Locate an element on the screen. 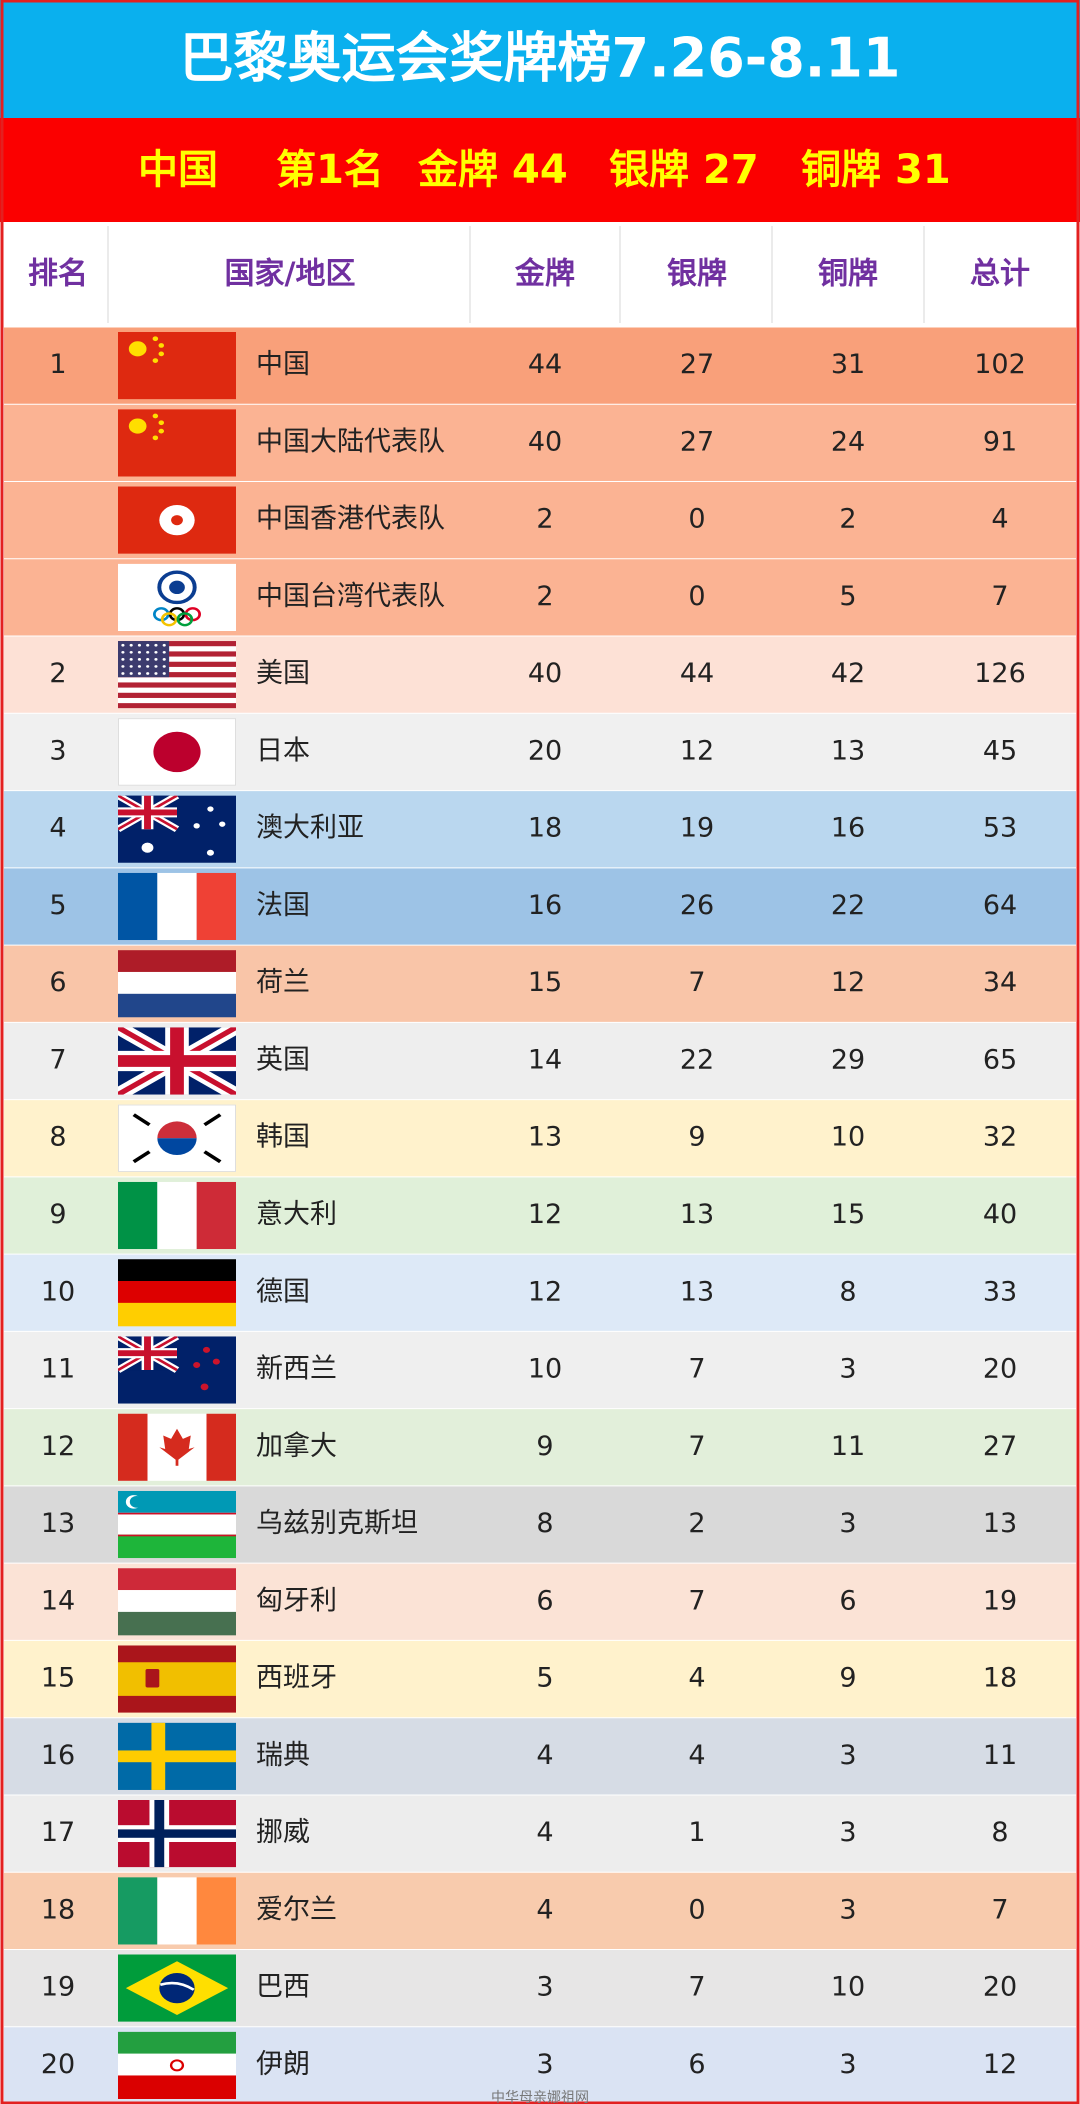 This screenshot has width=1080, height=2104. country-name: 巴西 is located at coordinates (283, 1987).